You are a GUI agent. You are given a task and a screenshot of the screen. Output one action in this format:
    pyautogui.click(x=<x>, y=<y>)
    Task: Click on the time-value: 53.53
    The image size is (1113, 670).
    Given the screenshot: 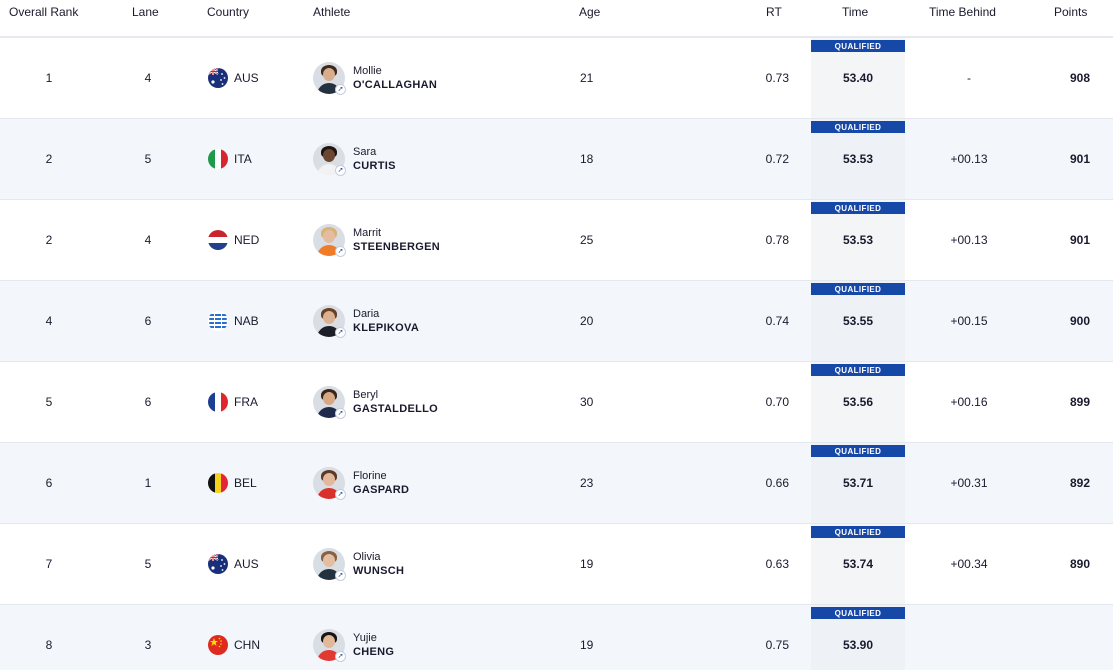 What is the action you would take?
    pyautogui.click(x=858, y=159)
    